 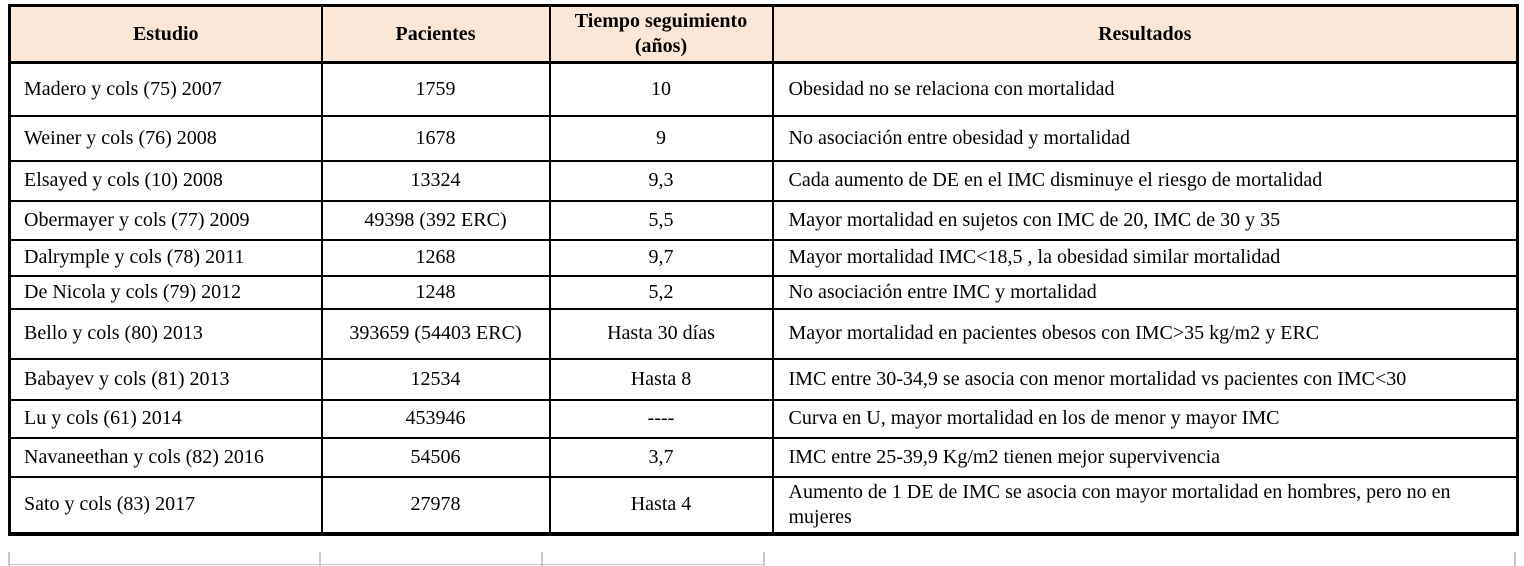 What do you see at coordinates (165, 292) in the screenshot?
I see `cell-estudio: De Nicola y cols (79) 2012` at bounding box center [165, 292].